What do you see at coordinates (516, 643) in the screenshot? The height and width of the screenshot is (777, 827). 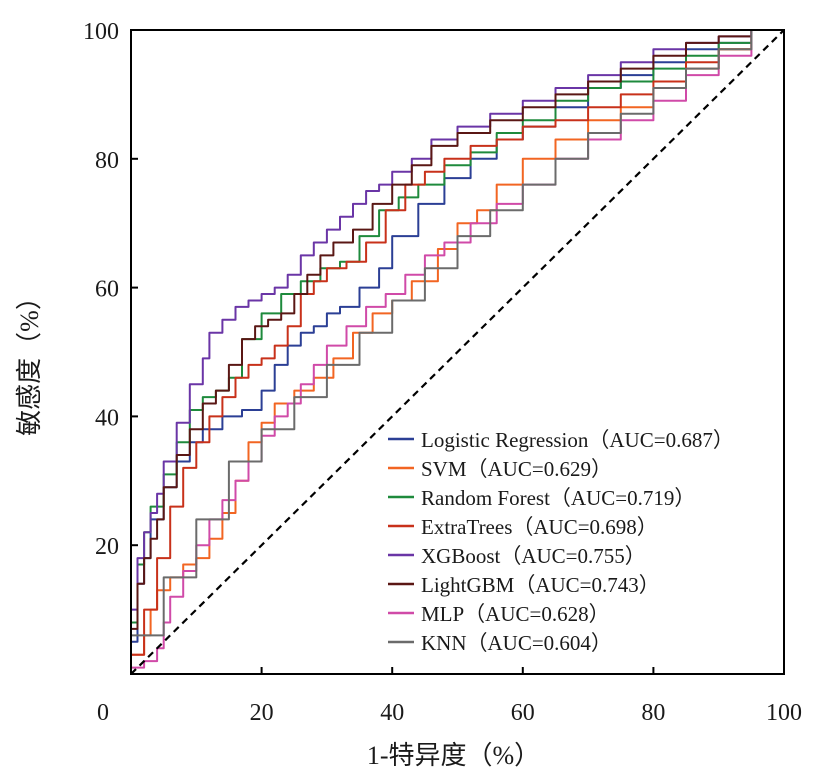 I see `legend-label-knn: KNN（AUC=0.604）` at bounding box center [516, 643].